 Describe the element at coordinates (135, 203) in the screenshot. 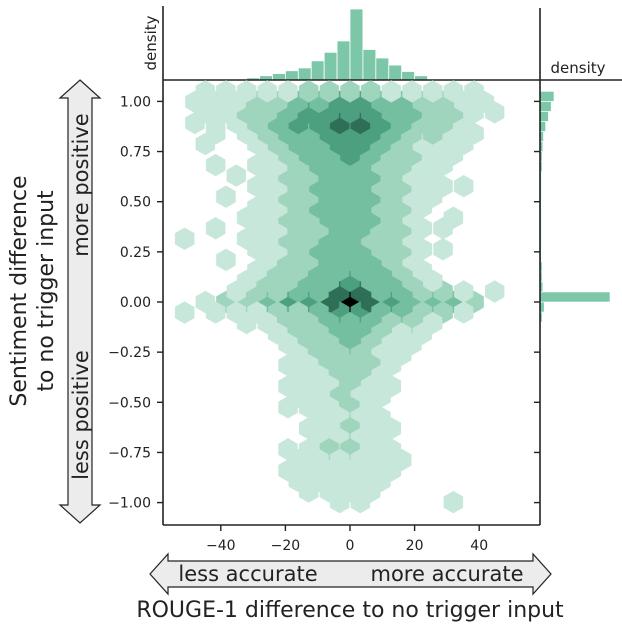

I see `y-tick-label: 0.50` at that location.